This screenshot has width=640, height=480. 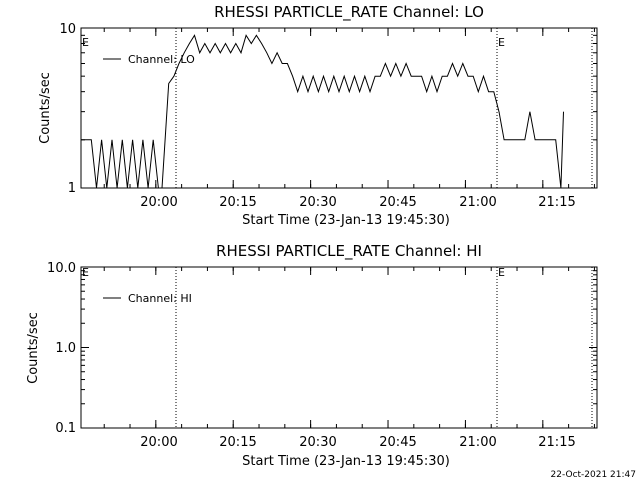 I want to click on y-tick-label: 1.0, so click(x=65, y=348).